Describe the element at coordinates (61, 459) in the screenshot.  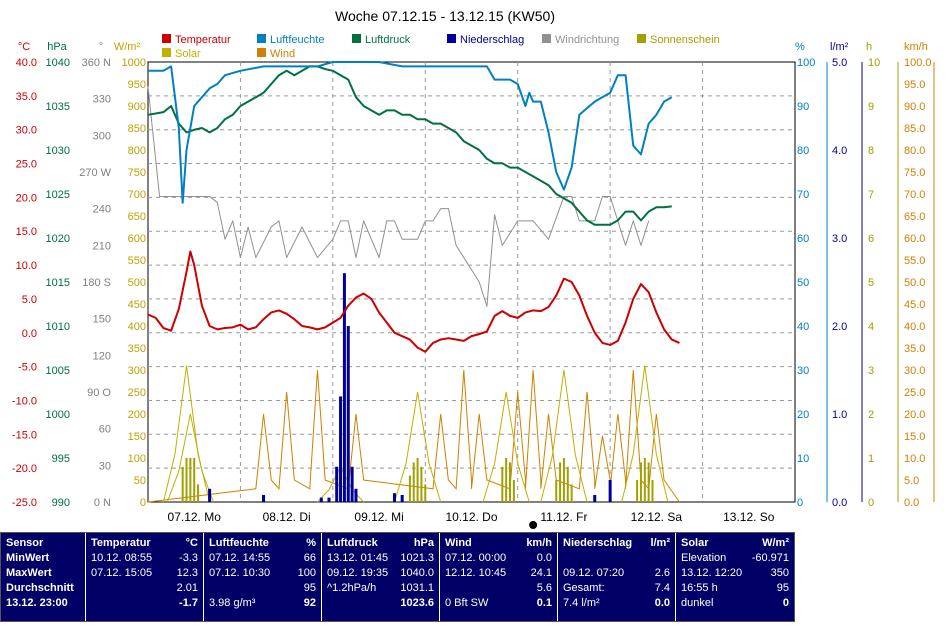
I see `y-axis-tick: 995` at that location.